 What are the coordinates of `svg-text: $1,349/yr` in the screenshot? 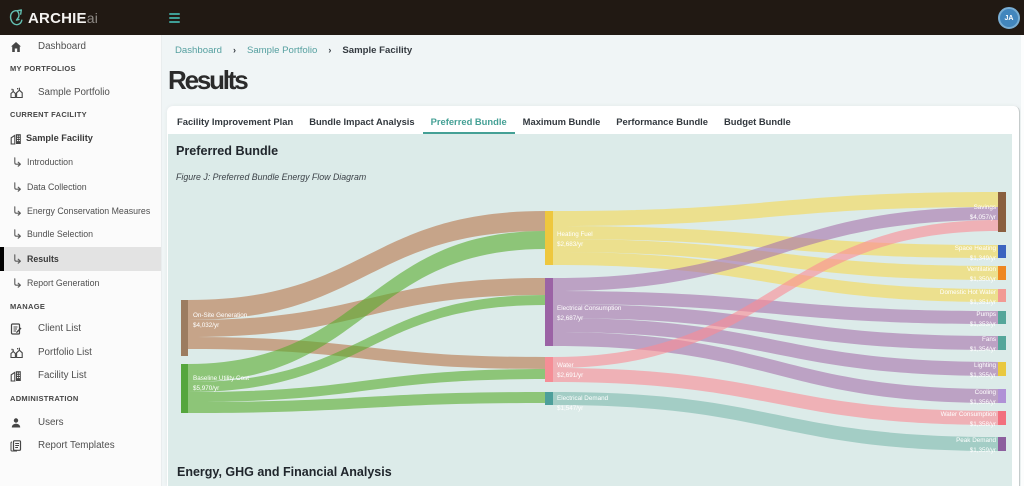 It's located at (983, 258).